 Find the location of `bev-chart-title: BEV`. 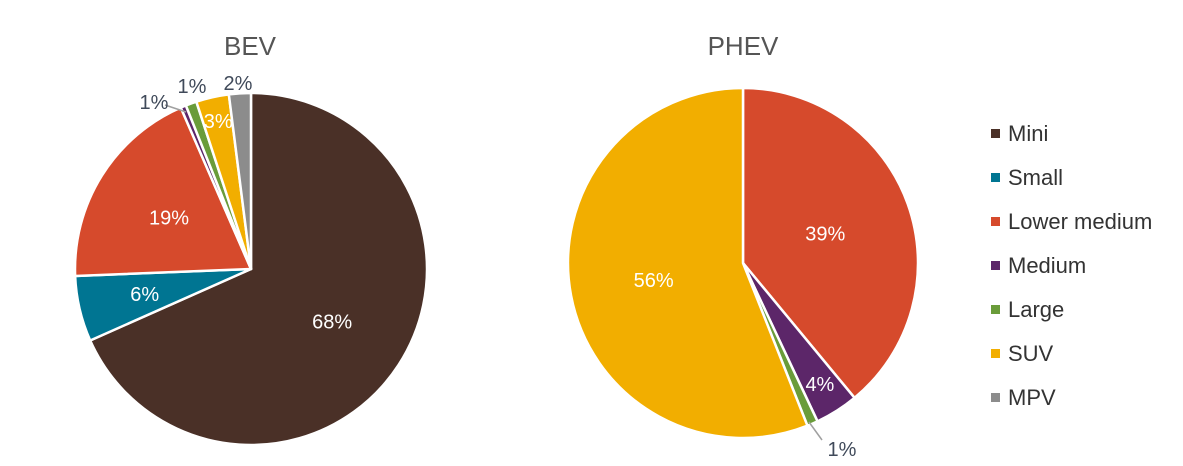

bev-chart-title: BEV is located at coordinates (250, 46).